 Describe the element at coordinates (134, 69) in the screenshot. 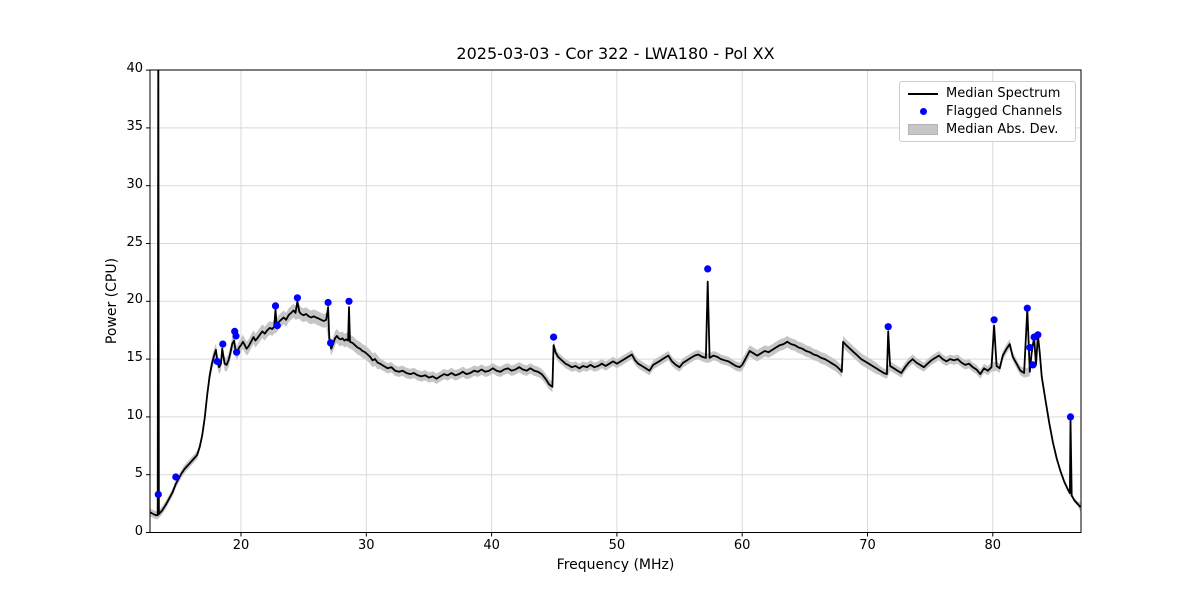

I see `y-tick-label: 40` at that location.